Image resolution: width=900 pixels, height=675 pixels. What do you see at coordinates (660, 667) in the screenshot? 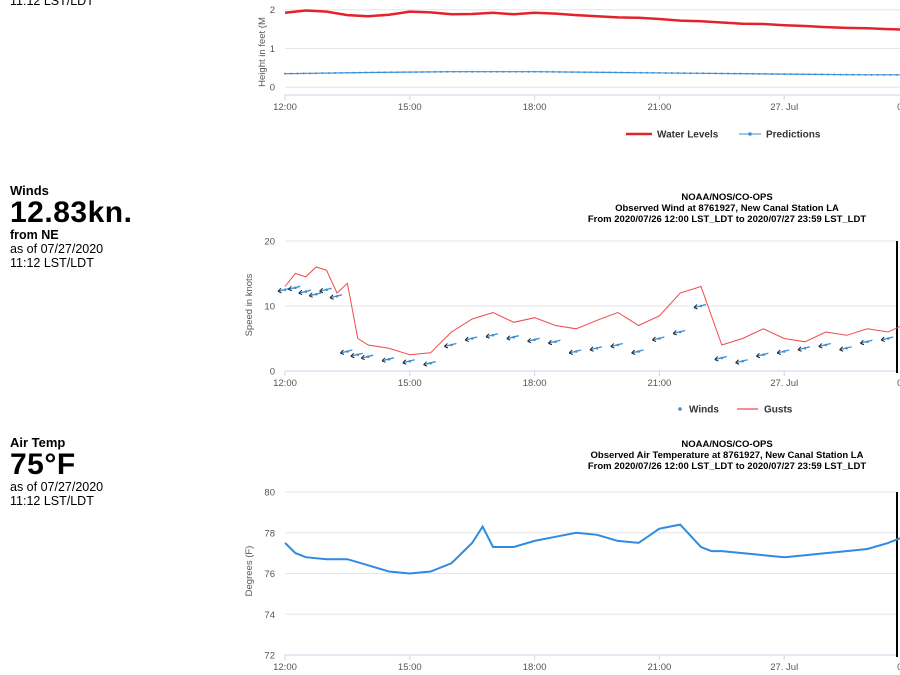
I see `air-temp-xtick-label: 21:00` at bounding box center [660, 667].